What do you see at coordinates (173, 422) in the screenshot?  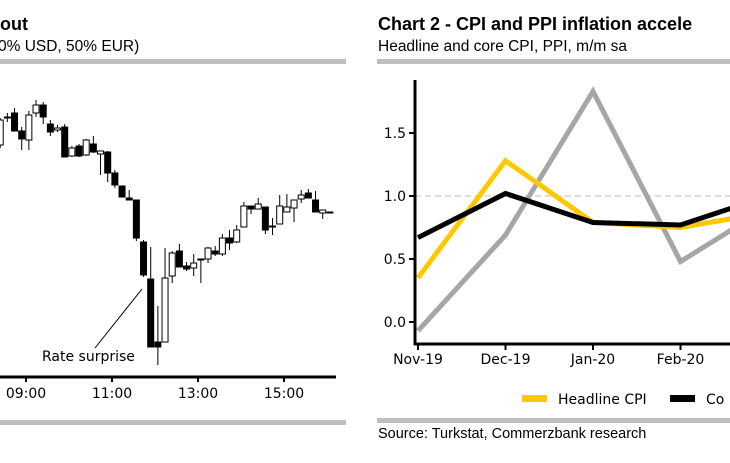 I see `left-footer-divider` at bounding box center [173, 422].